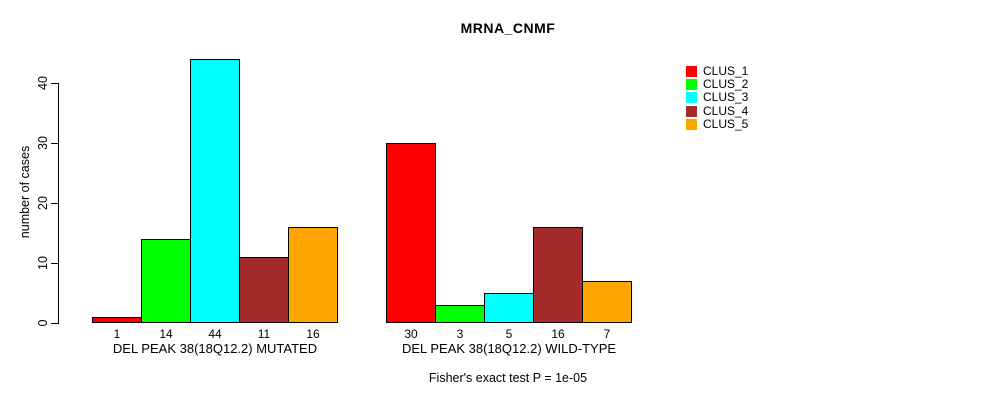 The height and width of the screenshot is (400, 990). What do you see at coordinates (460, 334) in the screenshot?
I see `bar-value-label: 3` at bounding box center [460, 334].